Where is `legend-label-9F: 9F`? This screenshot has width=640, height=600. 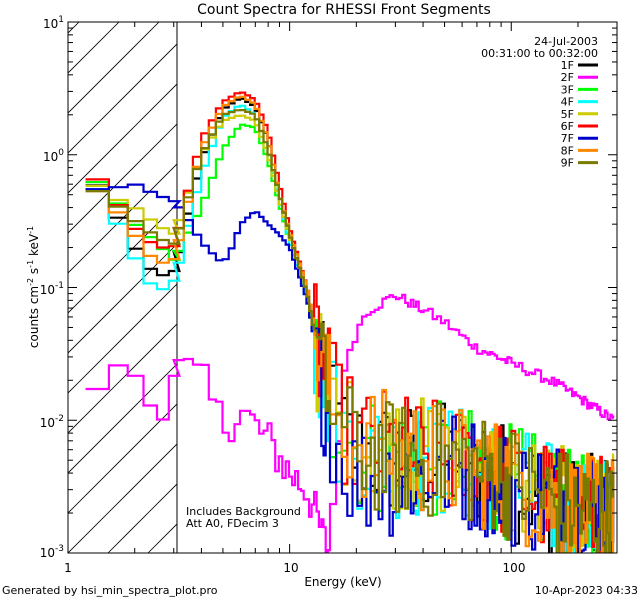 legend-label-9F: 9F is located at coordinates (567, 163).